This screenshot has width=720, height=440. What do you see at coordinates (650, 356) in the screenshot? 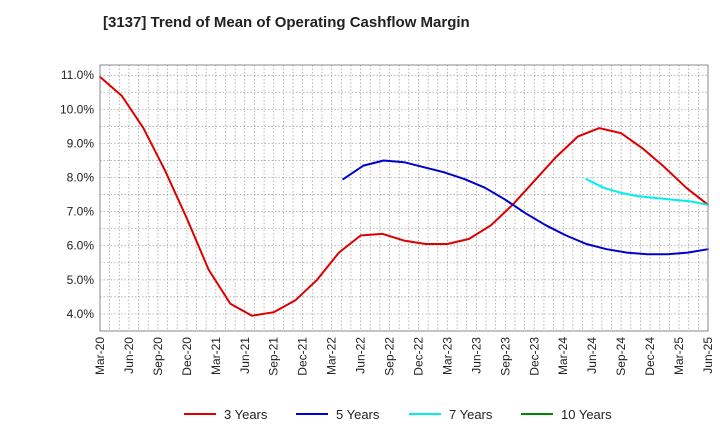
I see `x-tick-label: Dec-24` at bounding box center [650, 356].